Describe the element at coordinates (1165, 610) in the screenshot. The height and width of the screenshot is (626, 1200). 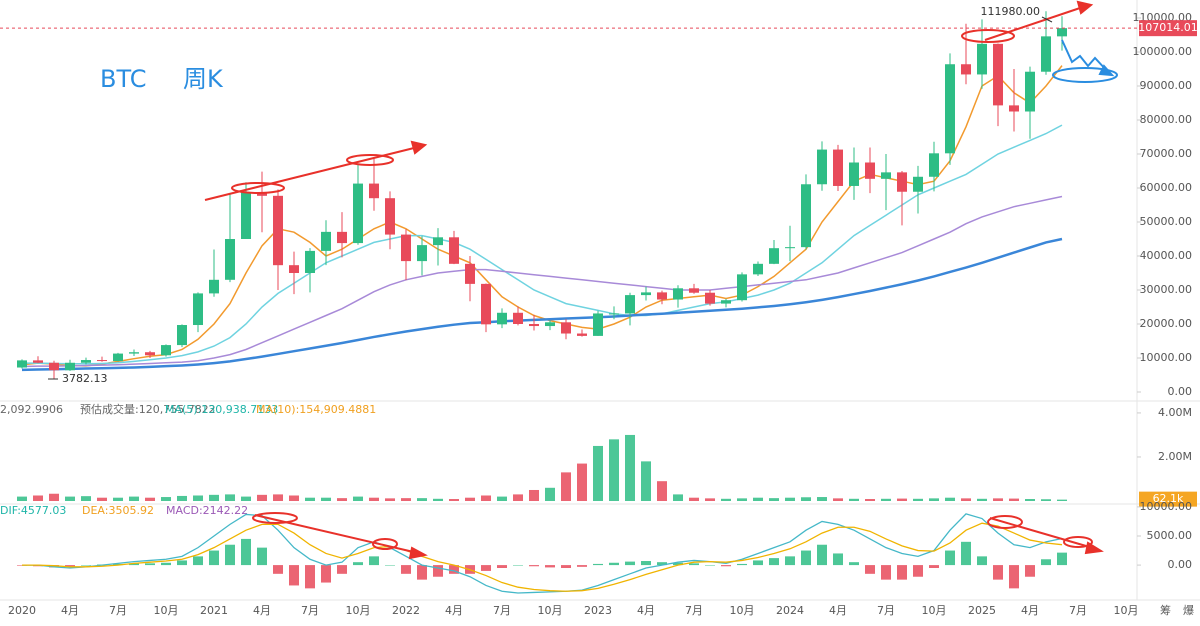
I see `toolbar-button: 筹` at that location.